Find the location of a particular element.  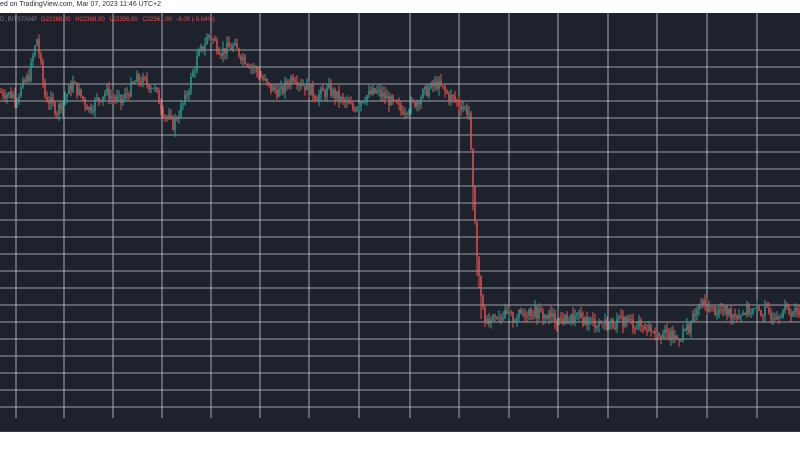

legend-high-value: 22368.00 is located at coordinates (92, 20).